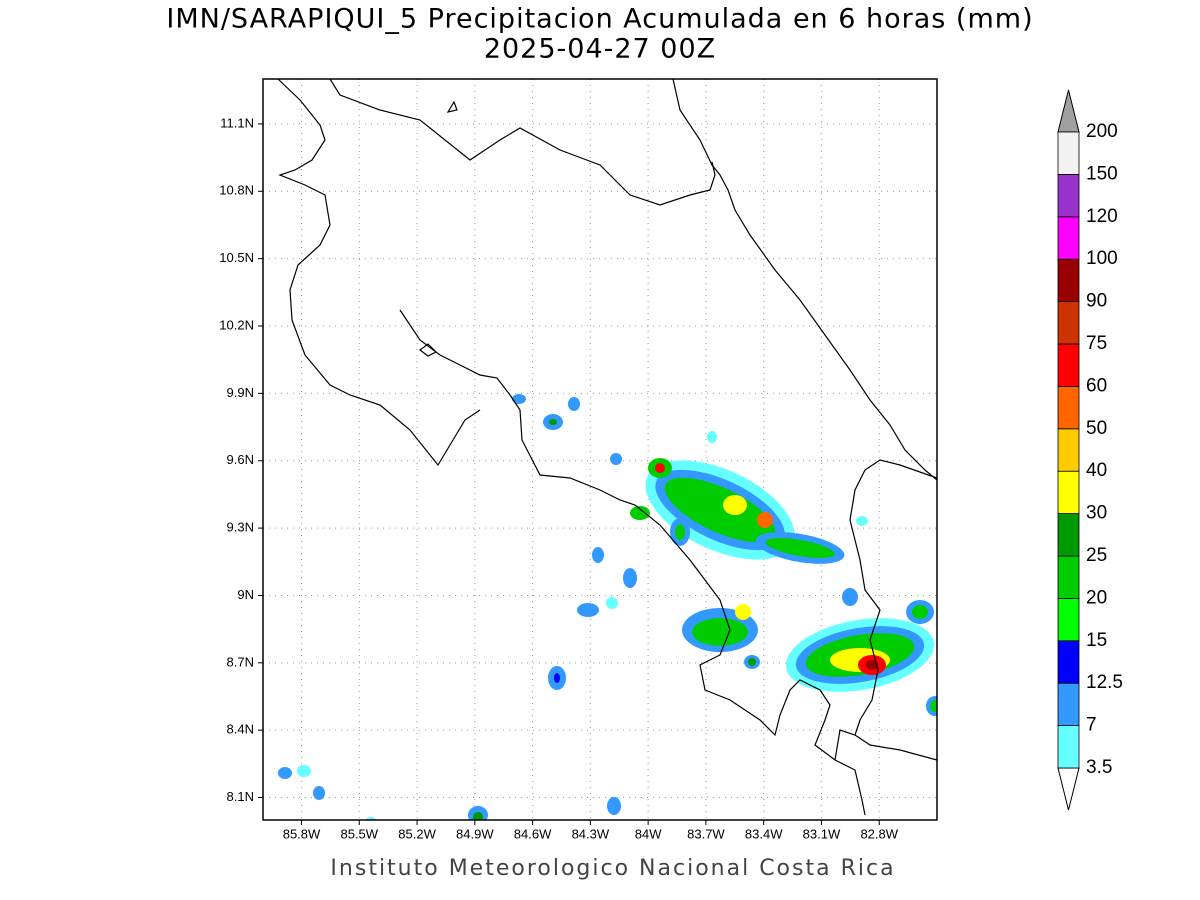 This screenshot has width=1200, height=900. What do you see at coordinates (240, 459) in the screenshot?
I see `y-tick-label: 9.6N` at bounding box center [240, 459].